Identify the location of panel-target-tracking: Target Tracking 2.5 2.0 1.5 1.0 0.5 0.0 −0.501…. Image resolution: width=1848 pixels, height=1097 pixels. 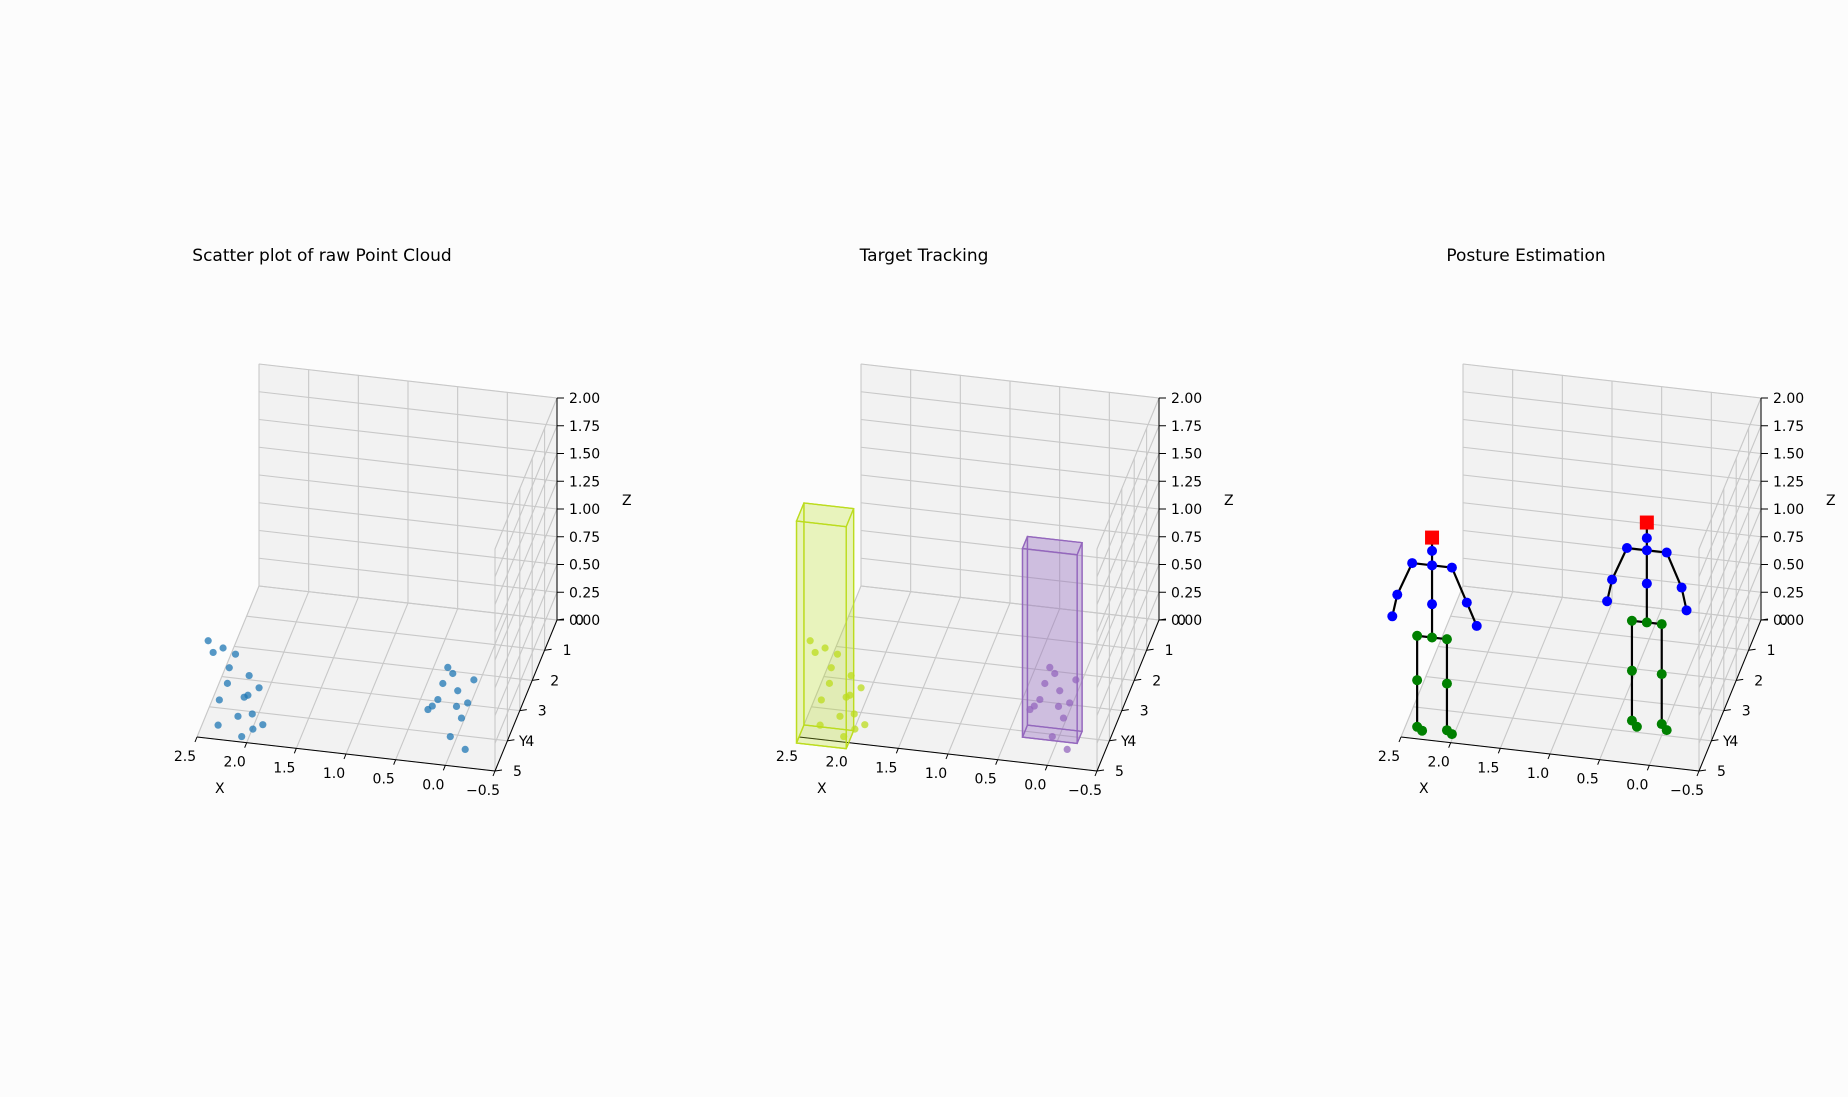
(1005, 522).